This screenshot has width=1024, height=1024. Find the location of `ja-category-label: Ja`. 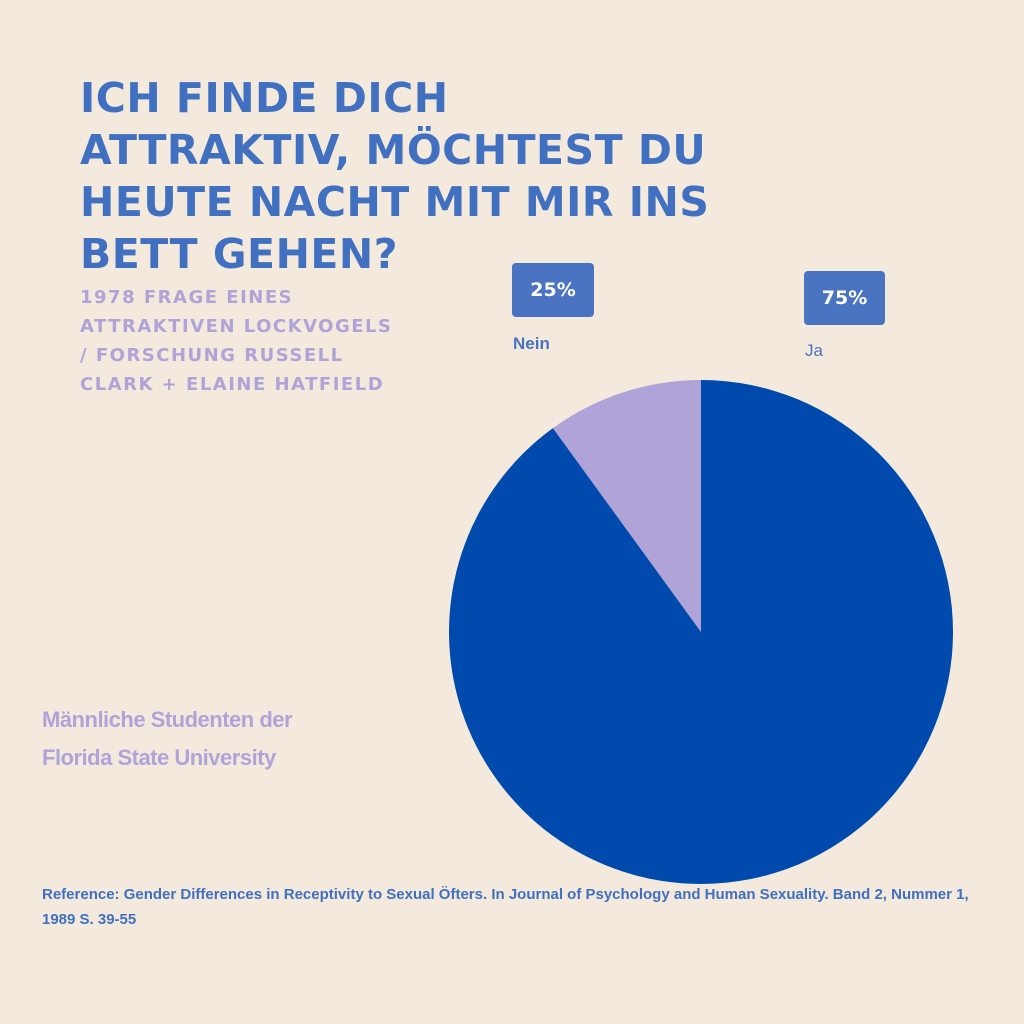

ja-category-label: Ja is located at coordinates (814, 350).